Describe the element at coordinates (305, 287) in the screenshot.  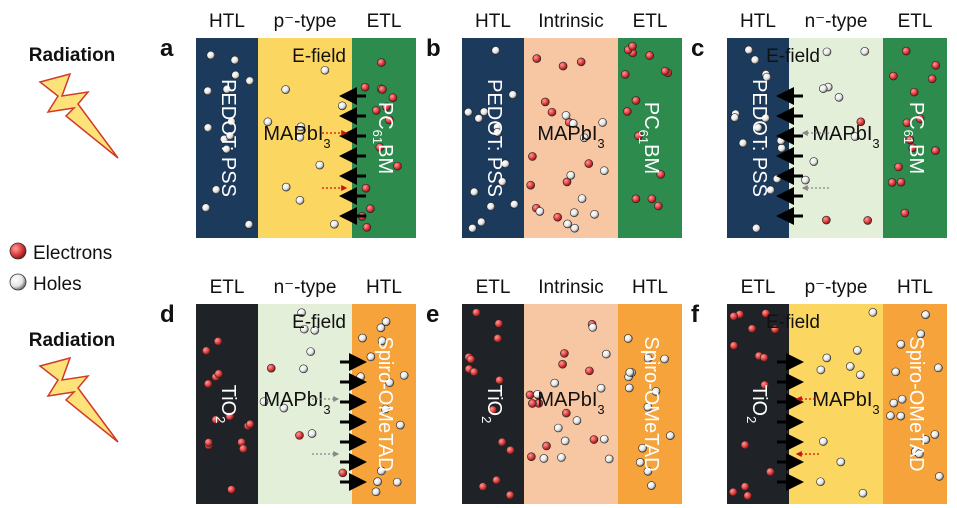
I see `header-mid: n⁻-type` at that location.